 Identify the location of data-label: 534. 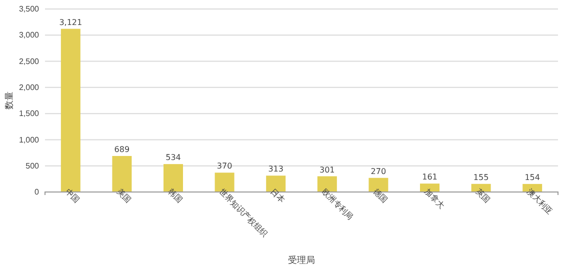
(173, 157).